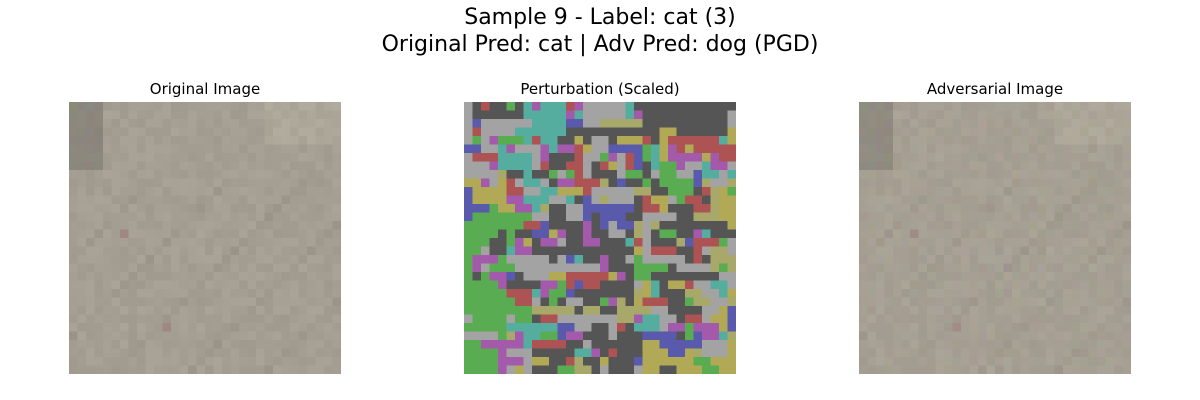 This screenshot has height=400, width=1200. I want to click on original-image-title: Original Image, so click(205, 89).